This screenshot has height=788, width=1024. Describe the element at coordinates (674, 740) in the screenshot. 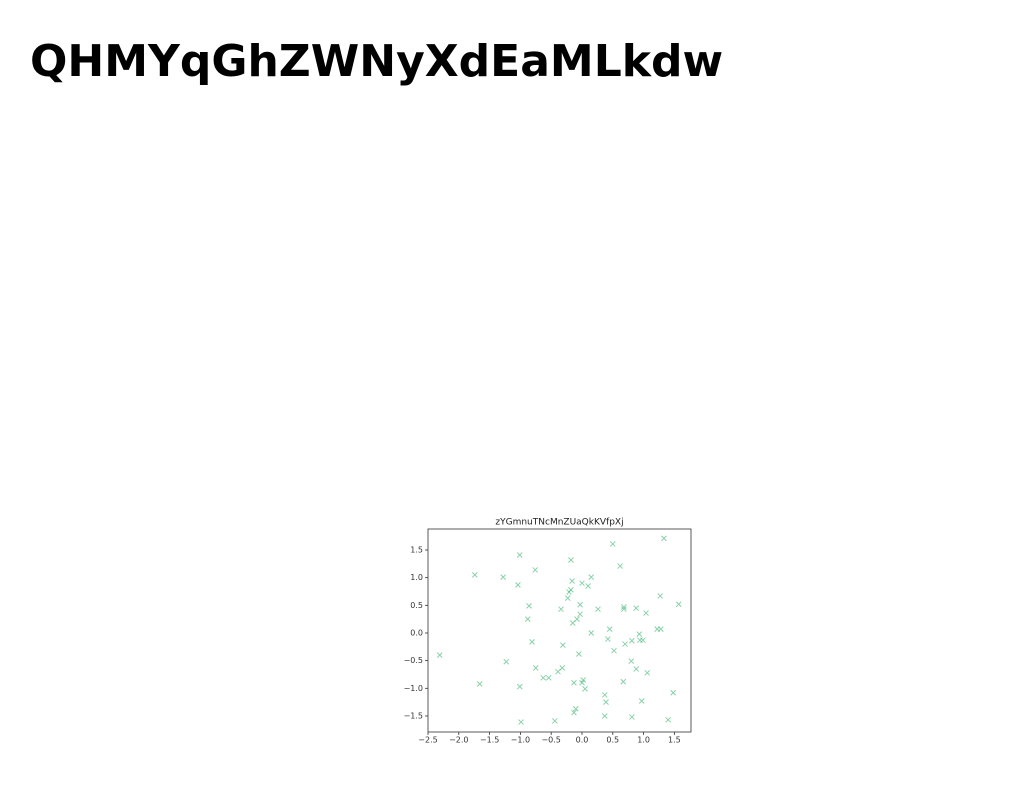

I see `x-tick-label: 1.5` at that location.